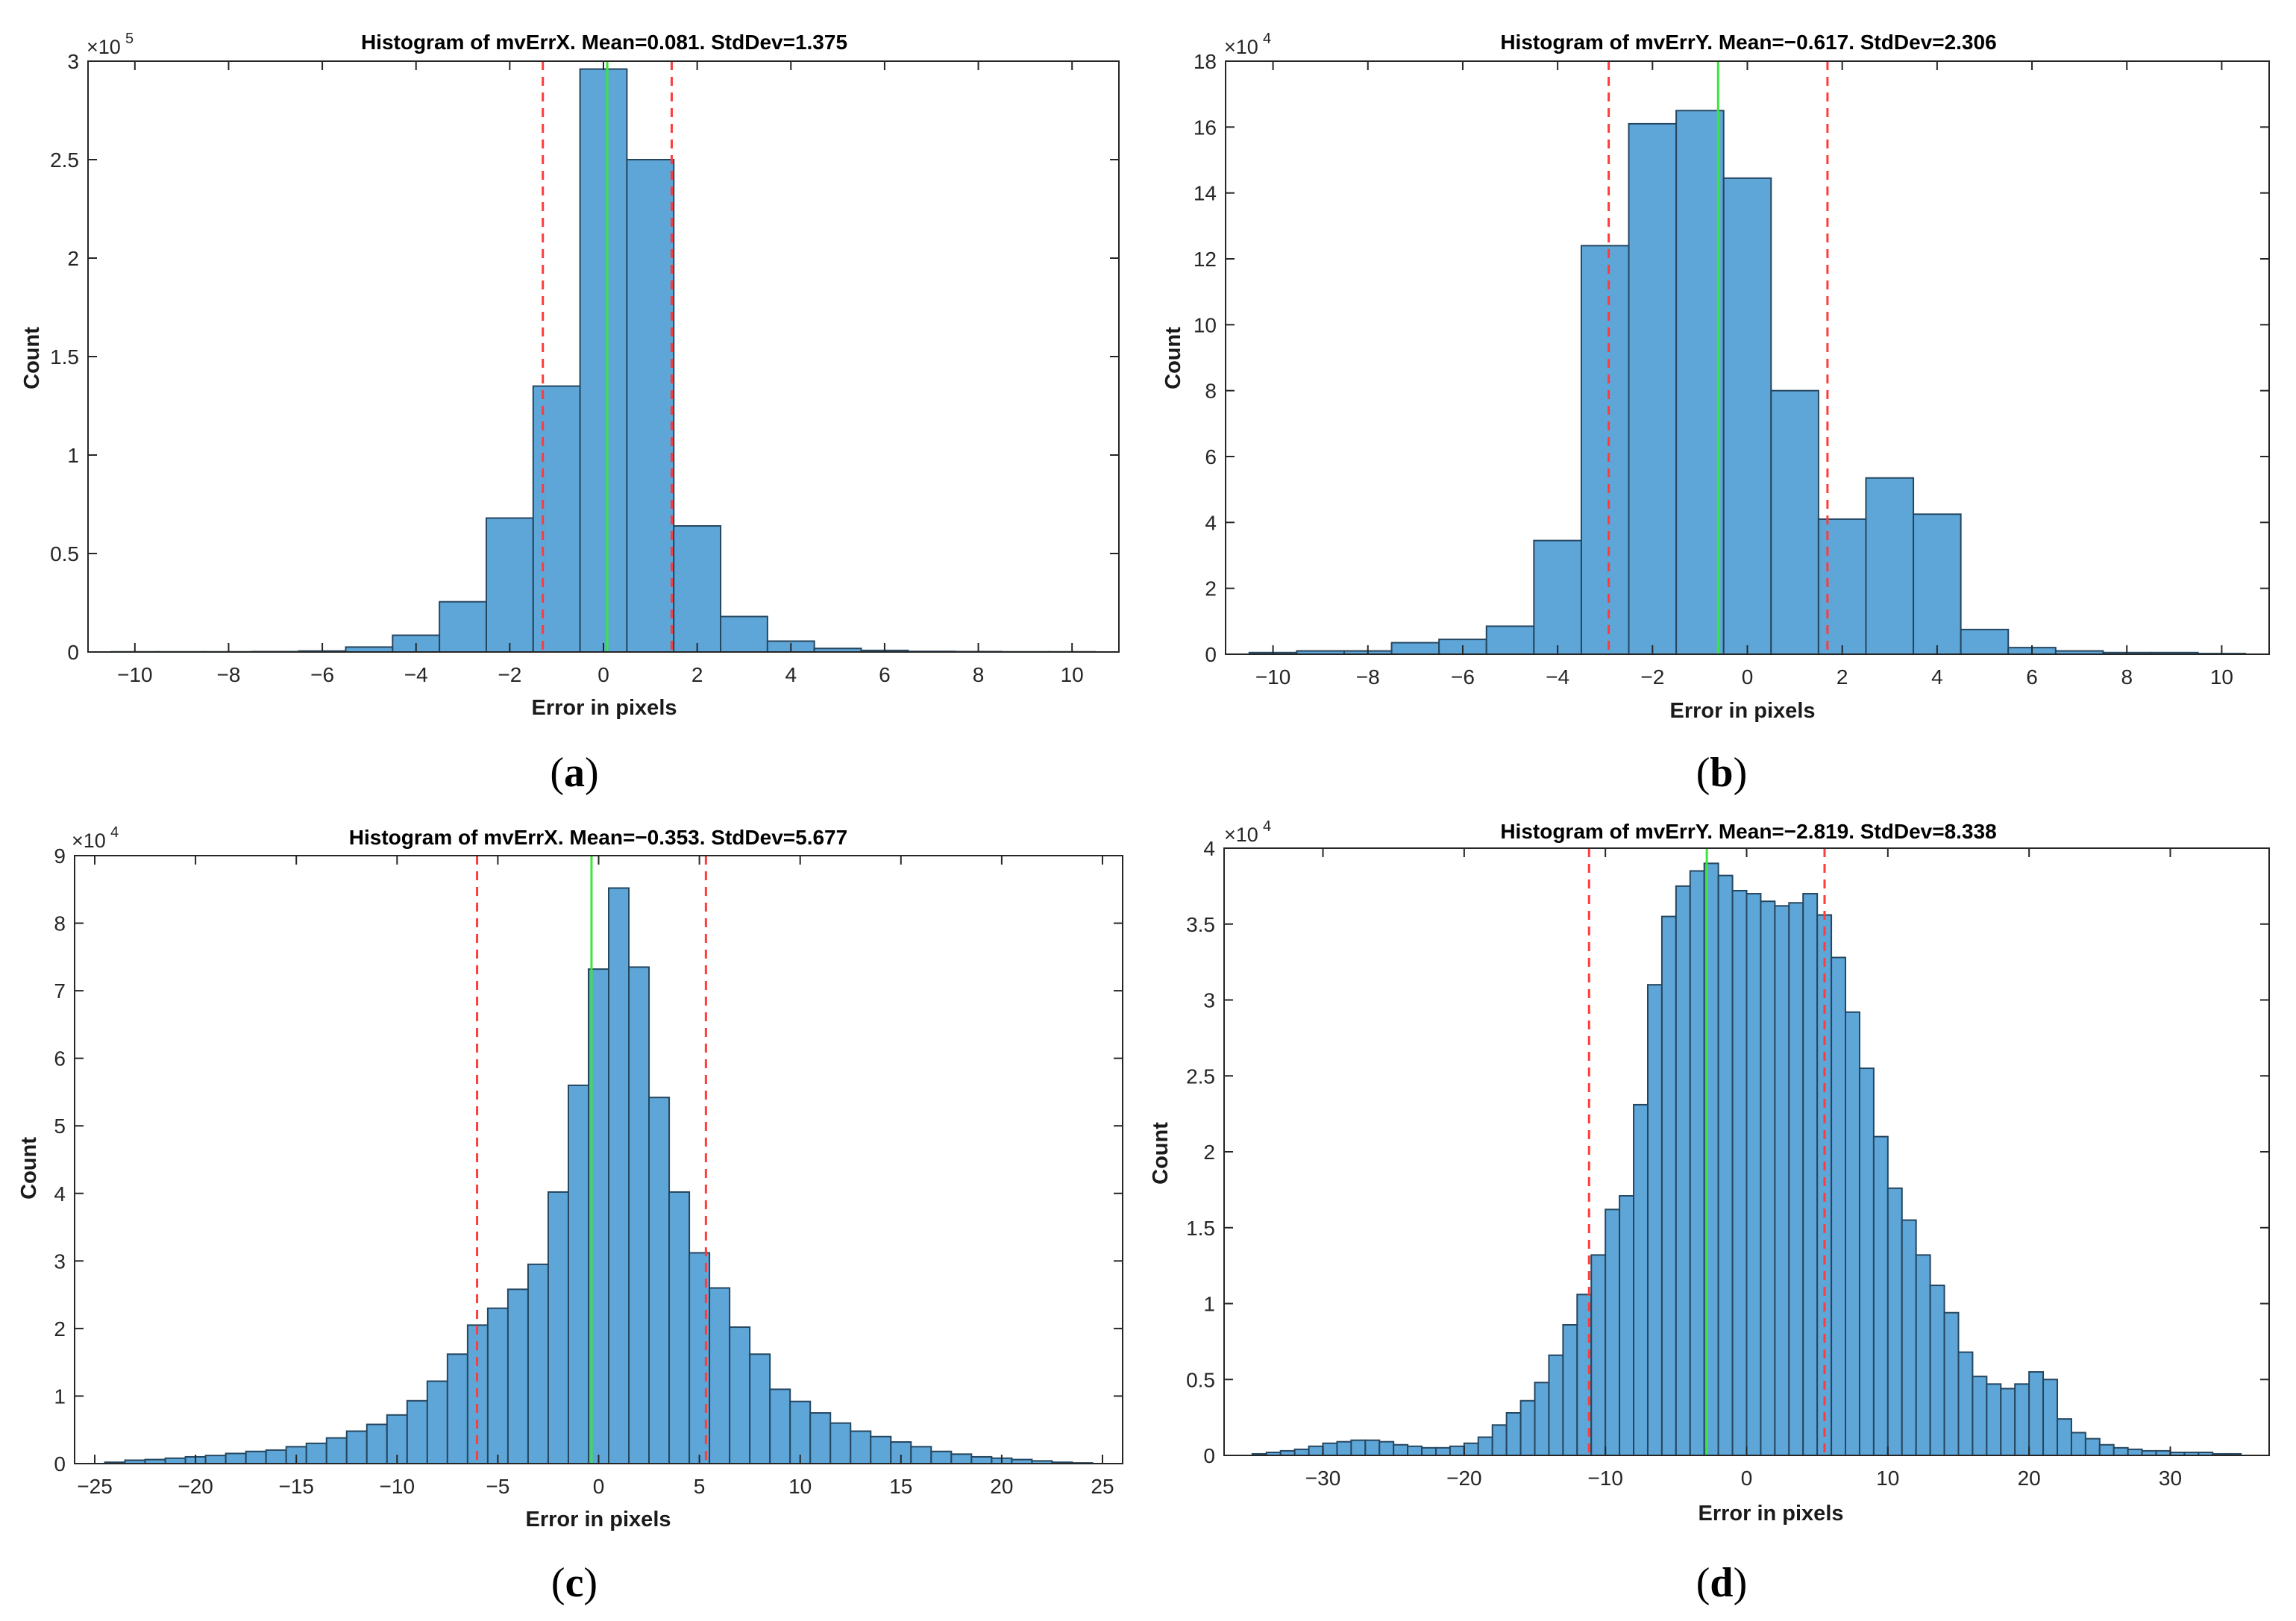 The height and width of the screenshot is (1621, 2296). Describe the element at coordinates (1205, 259) in the screenshot. I see `y-tick-label: 12` at that location.